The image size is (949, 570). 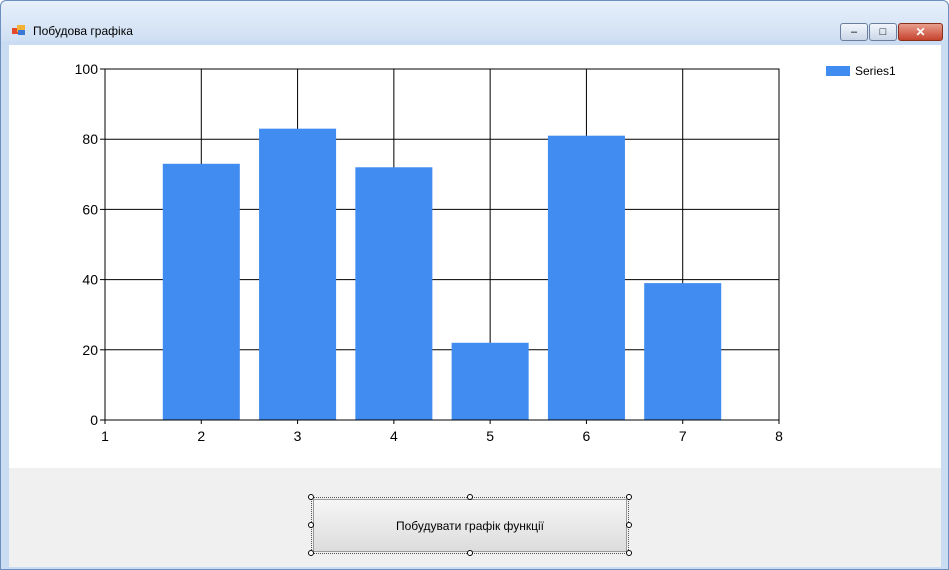 I want to click on x-tick-label: 3, so click(x=298, y=436).